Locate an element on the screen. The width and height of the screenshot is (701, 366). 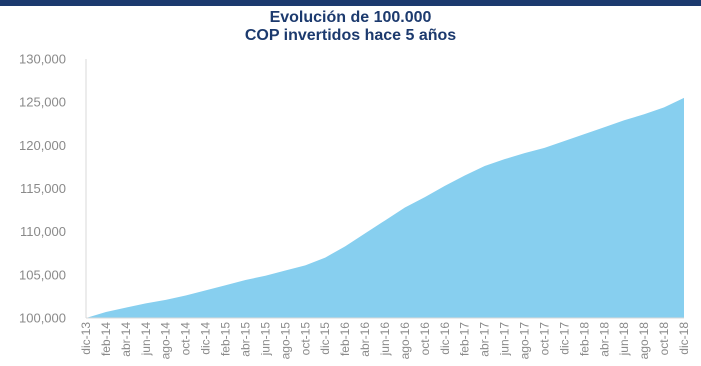
x-tick-label: dic-18 is located at coordinates (684, 338).